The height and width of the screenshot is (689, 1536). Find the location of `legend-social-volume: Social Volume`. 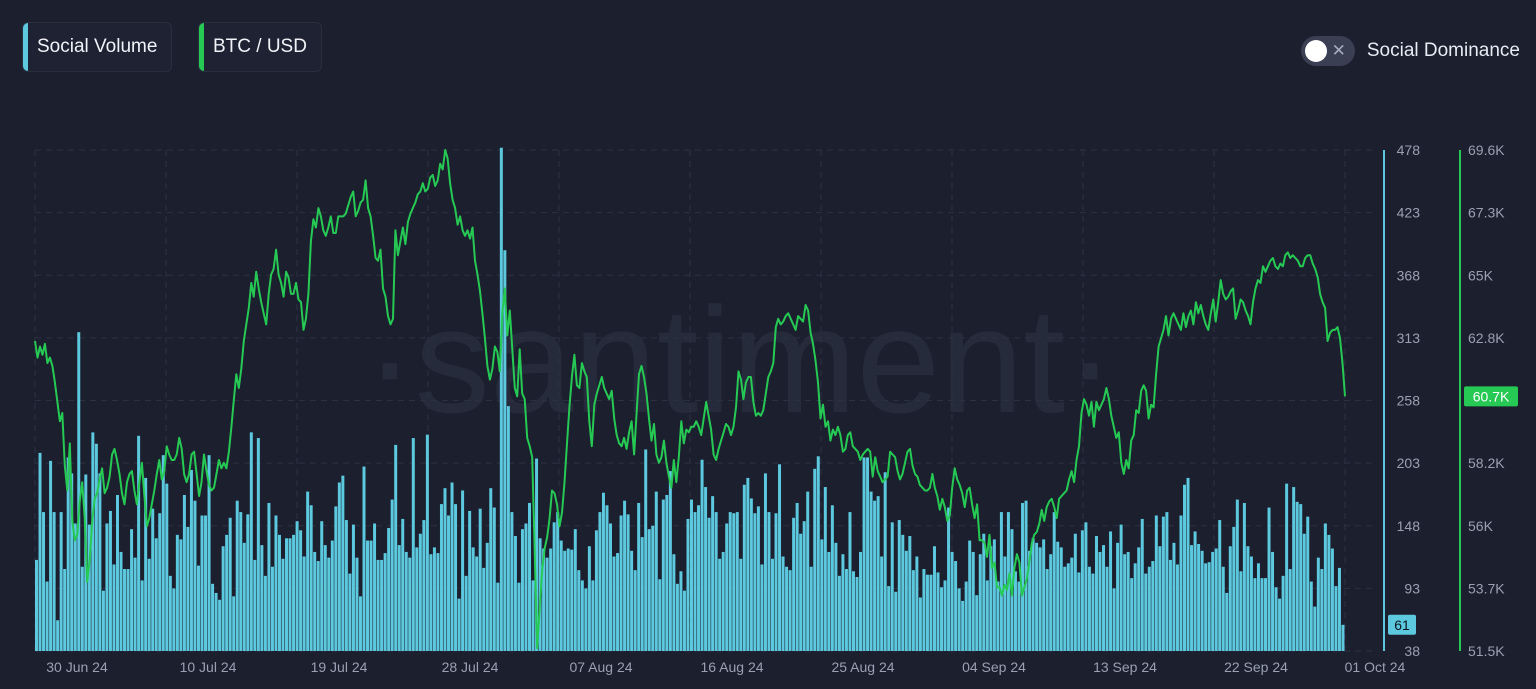

legend-social-volume: Social Volume is located at coordinates (97, 47).